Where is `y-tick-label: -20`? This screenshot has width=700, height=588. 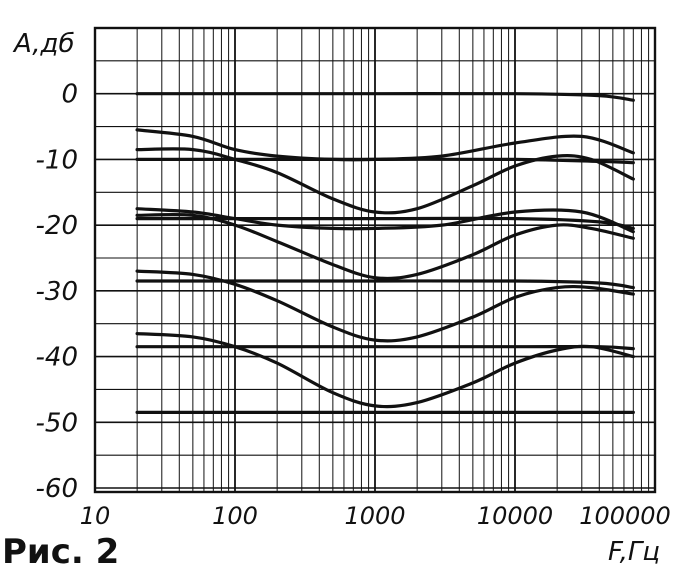 y-tick-label: -20 is located at coordinates (57, 226).